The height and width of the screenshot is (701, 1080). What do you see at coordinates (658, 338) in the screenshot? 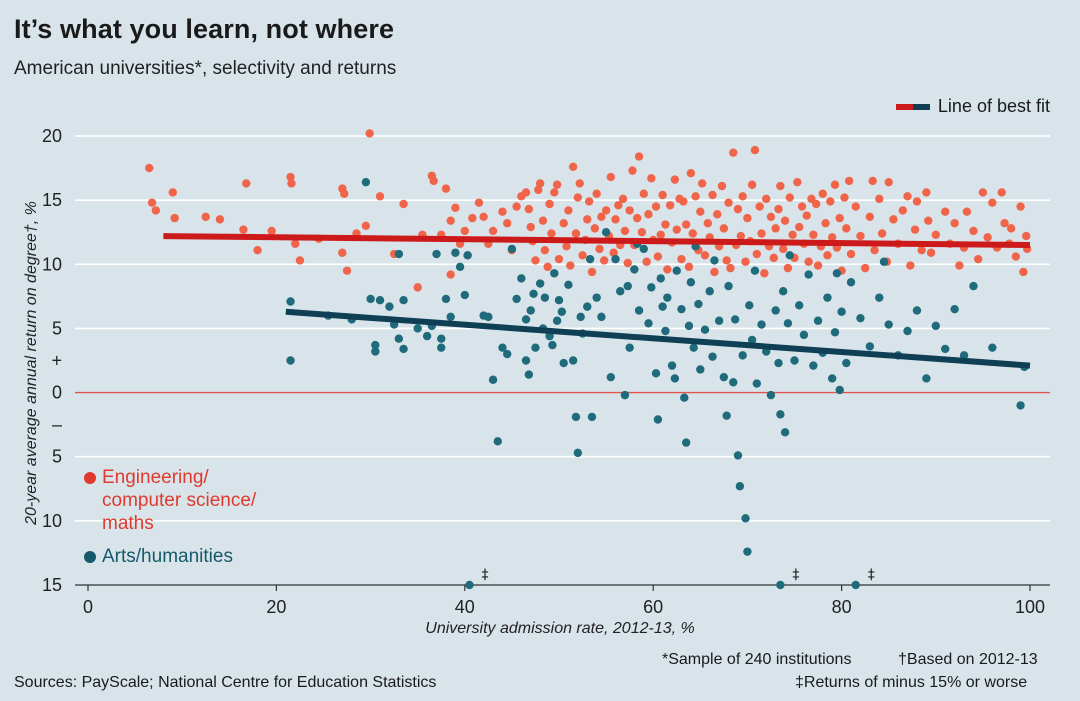
I see `best-fit-line-arts` at bounding box center [658, 338].